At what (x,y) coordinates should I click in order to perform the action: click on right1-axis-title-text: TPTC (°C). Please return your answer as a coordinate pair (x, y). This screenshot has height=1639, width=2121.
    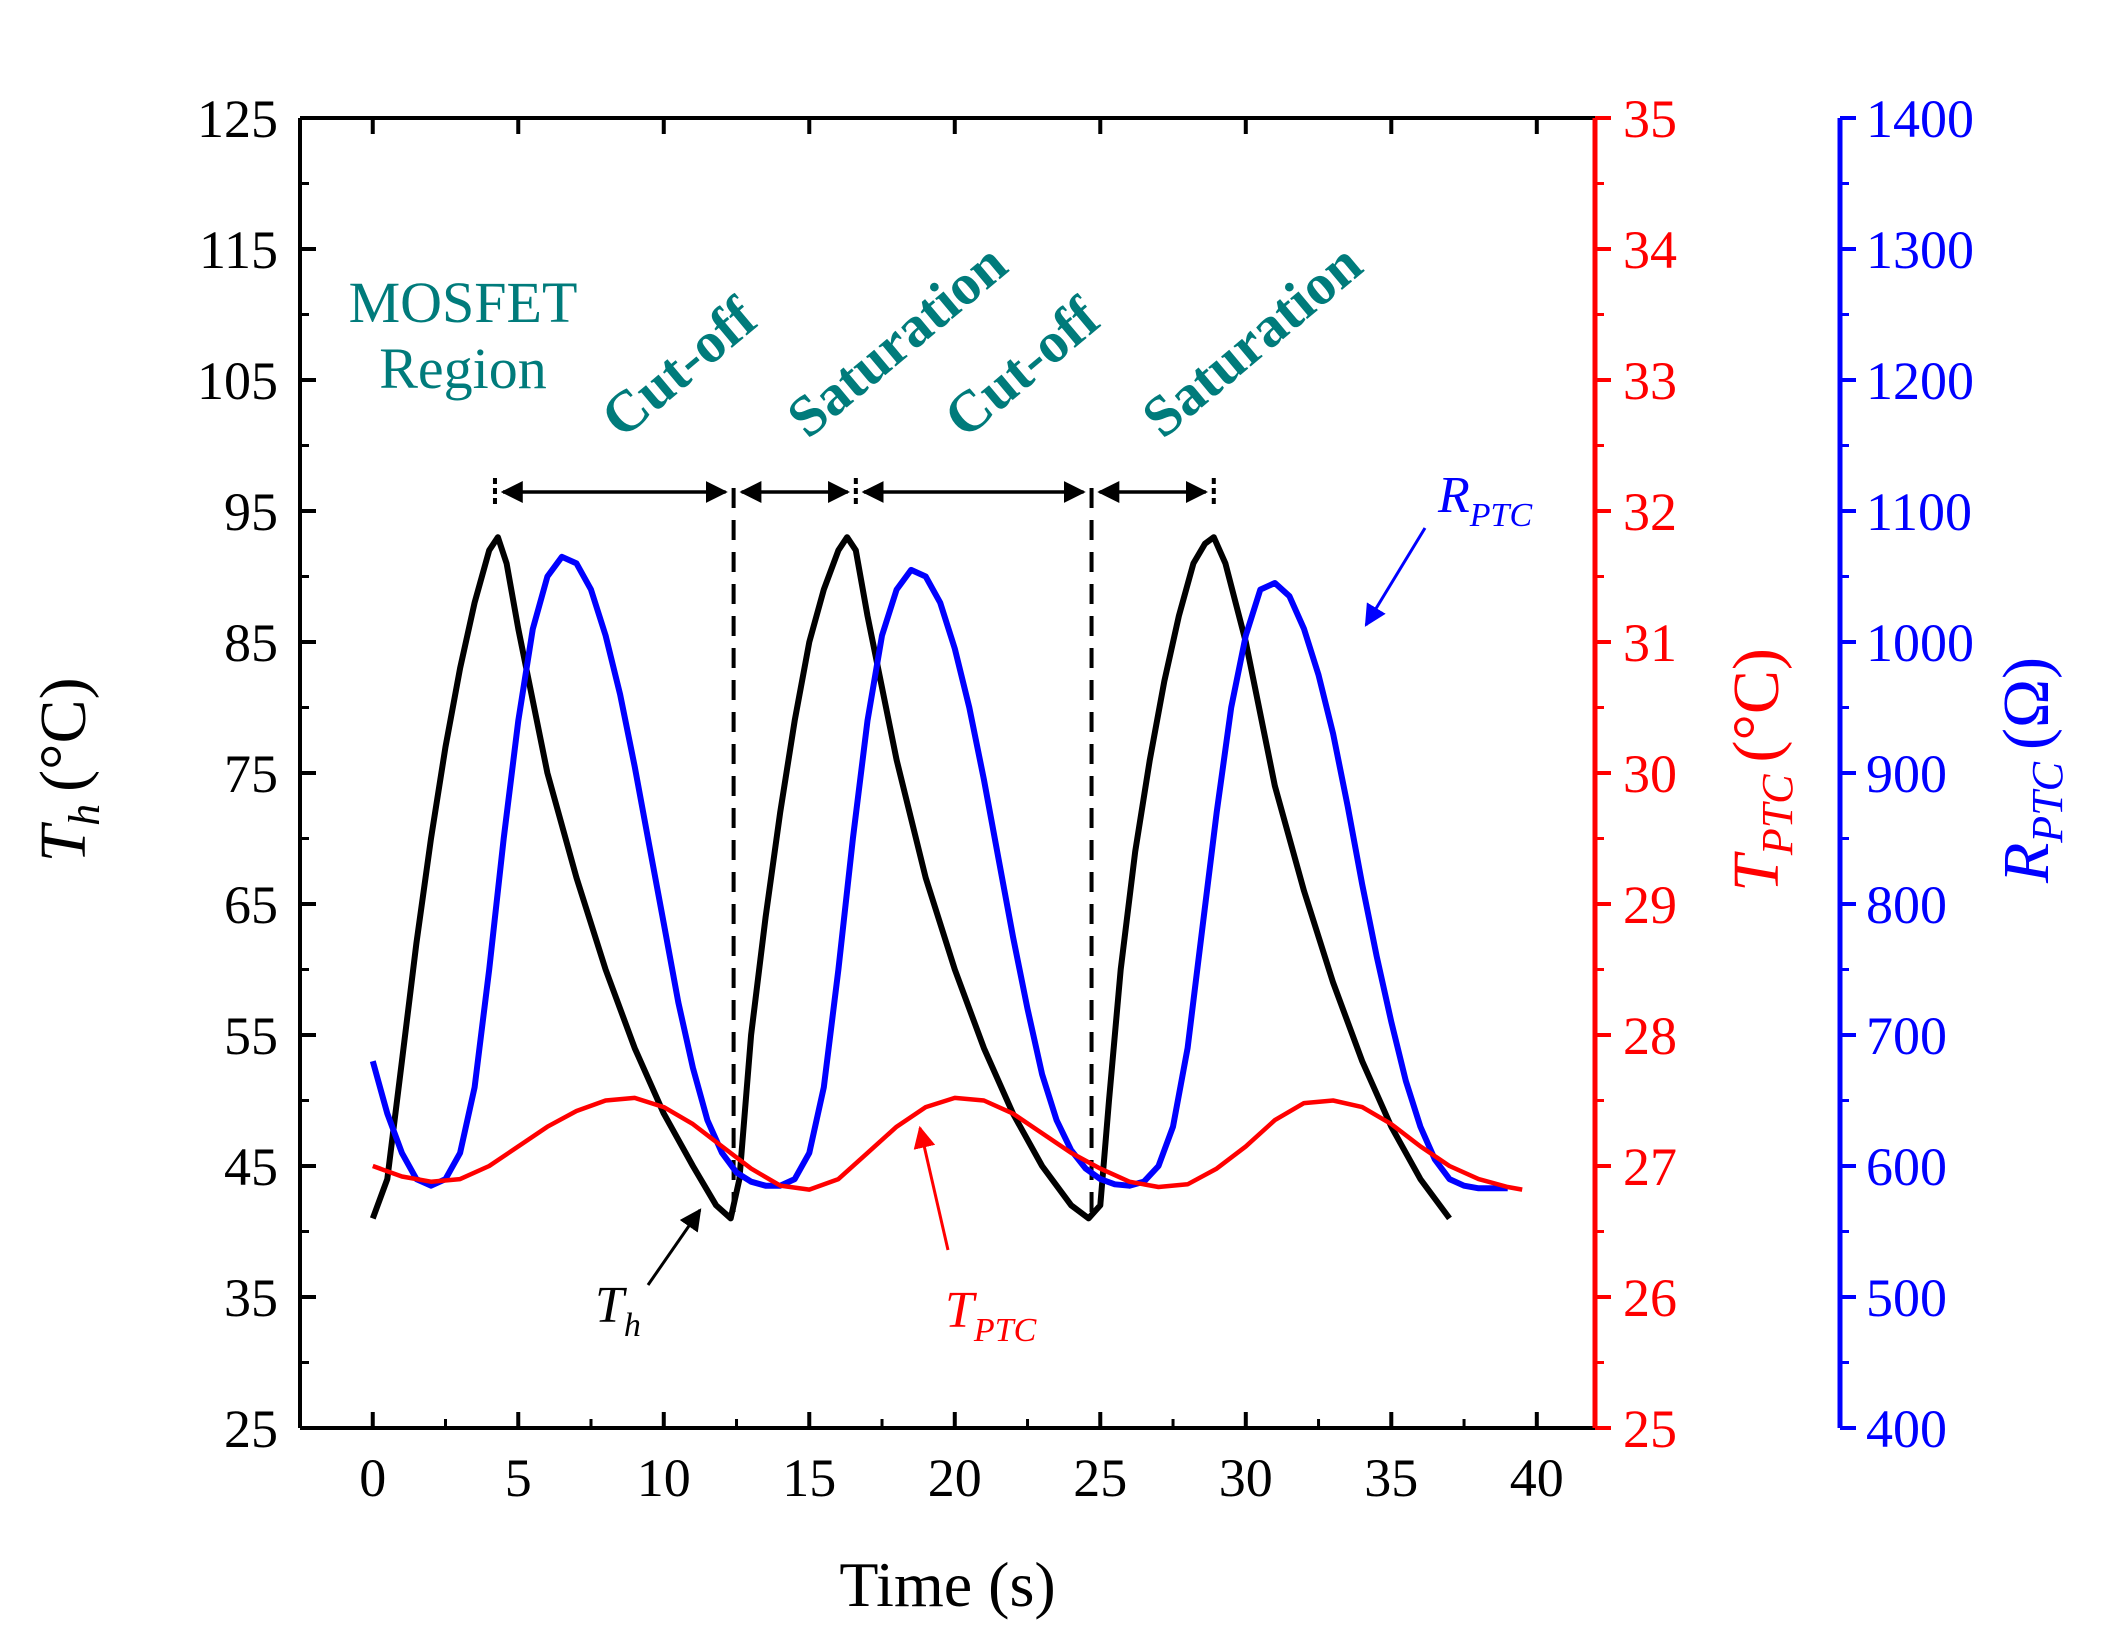
    Looking at the image, I should click on (1761, 770).